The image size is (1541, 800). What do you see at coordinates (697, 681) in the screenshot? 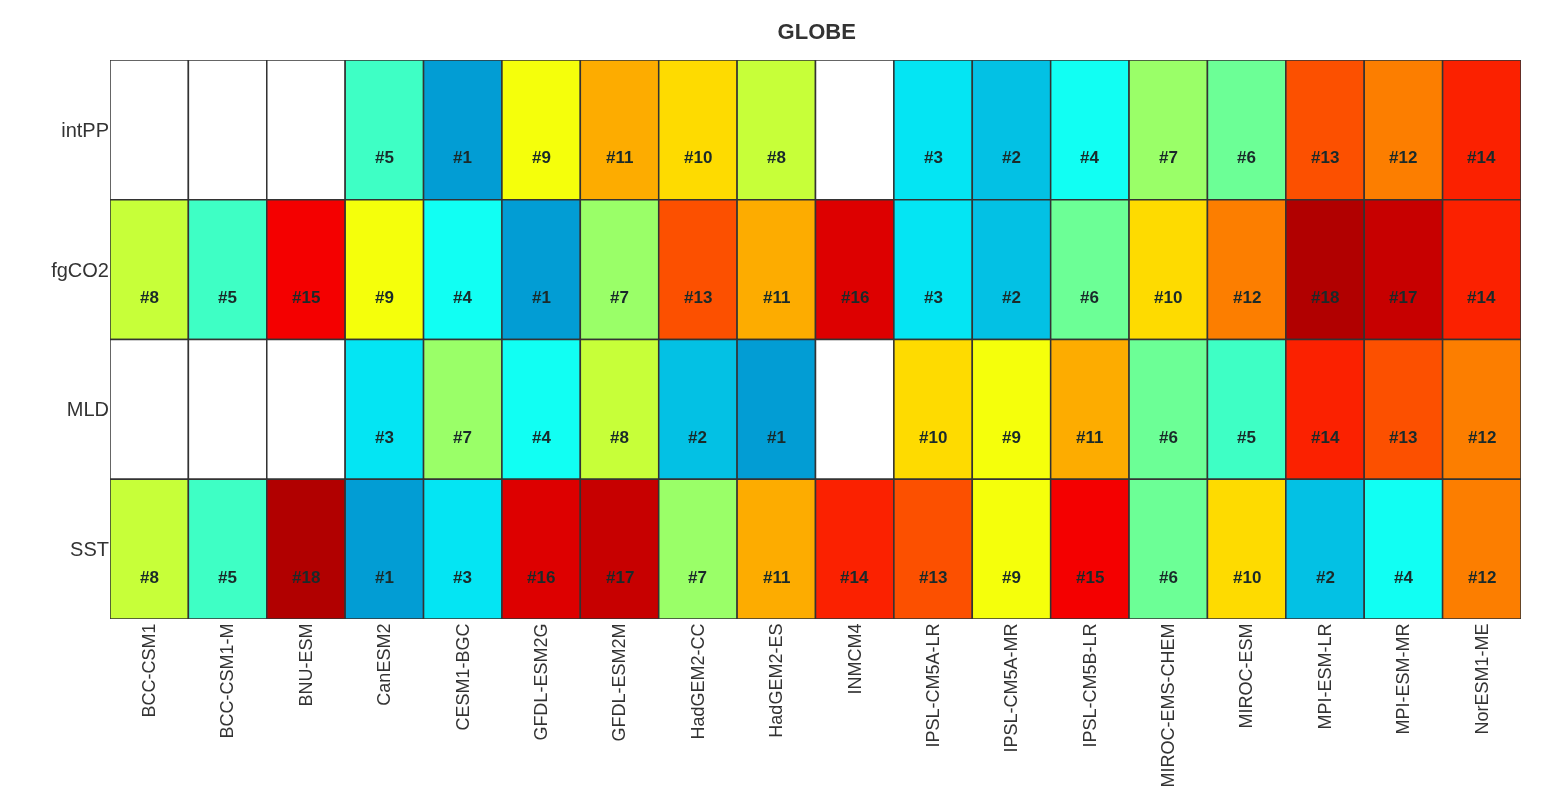
I see `x-tick-label: HadGEM2-CC` at bounding box center [697, 681].